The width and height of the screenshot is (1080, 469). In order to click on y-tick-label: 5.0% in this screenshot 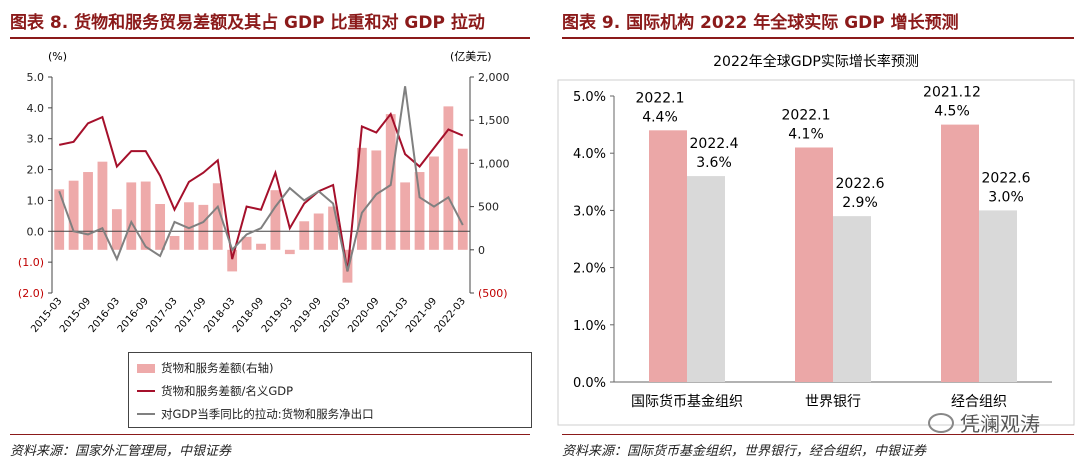, I will do `click(589, 97)`.